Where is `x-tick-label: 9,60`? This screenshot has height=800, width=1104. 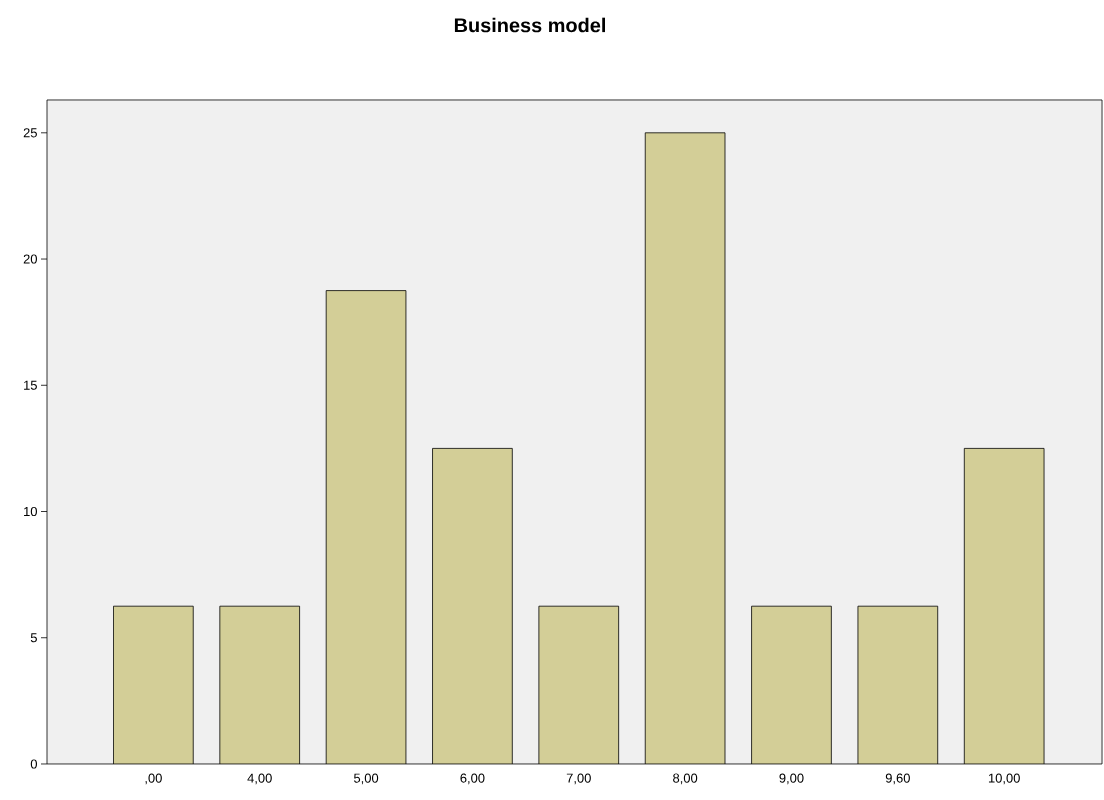 x-tick-label: 9,60 is located at coordinates (897, 779).